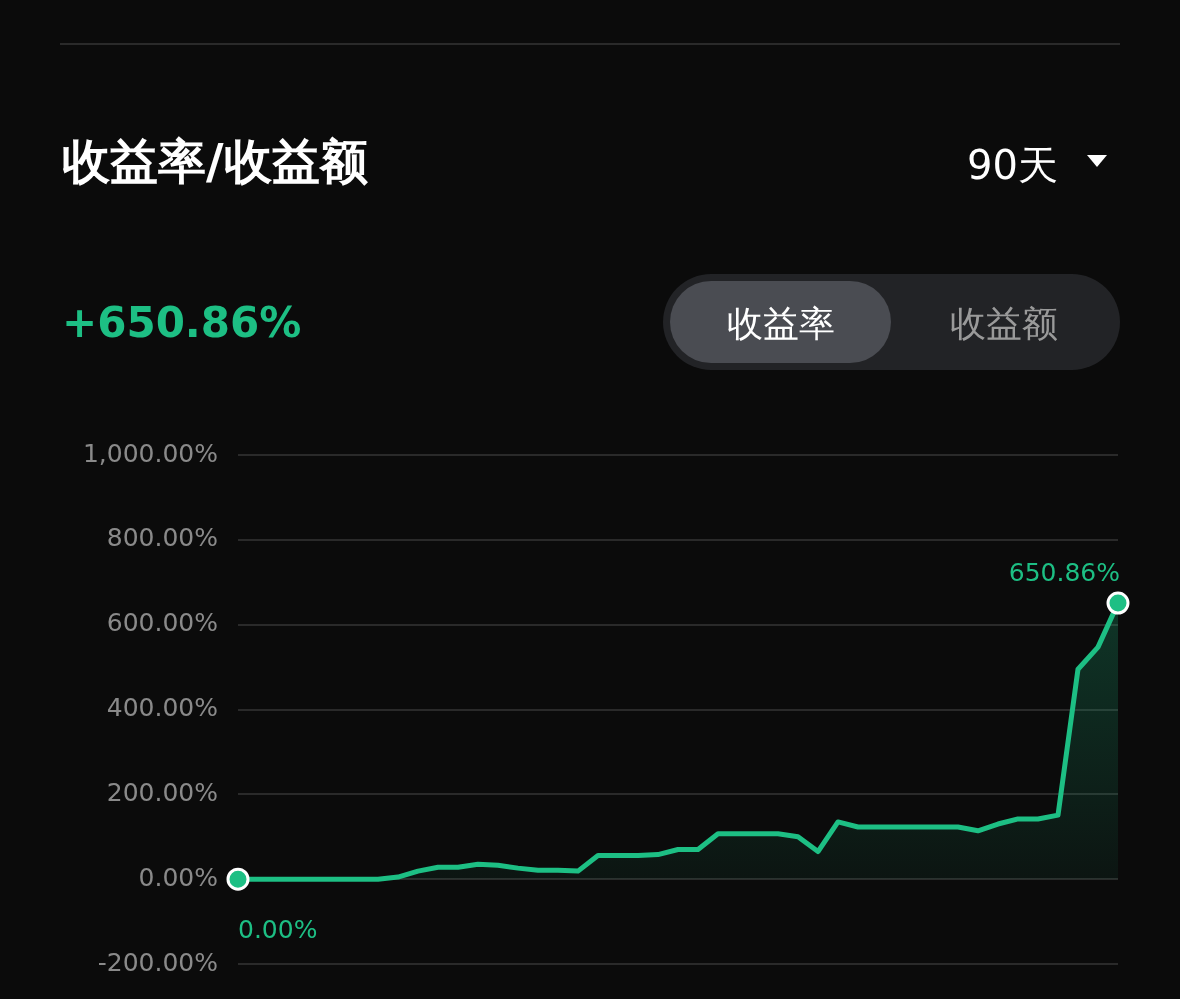  Describe the element at coordinates (162, 792) in the screenshot. I see `y-tick-label: 200.00%` at that location.